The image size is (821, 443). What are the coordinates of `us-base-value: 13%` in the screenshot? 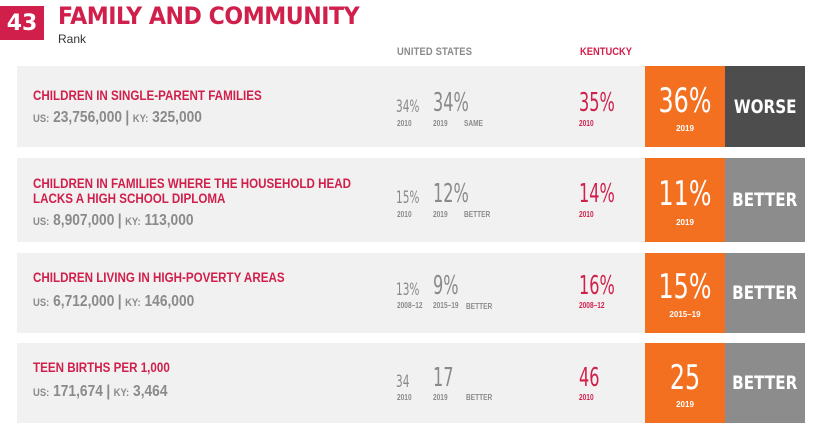 It's located at (408, 290).